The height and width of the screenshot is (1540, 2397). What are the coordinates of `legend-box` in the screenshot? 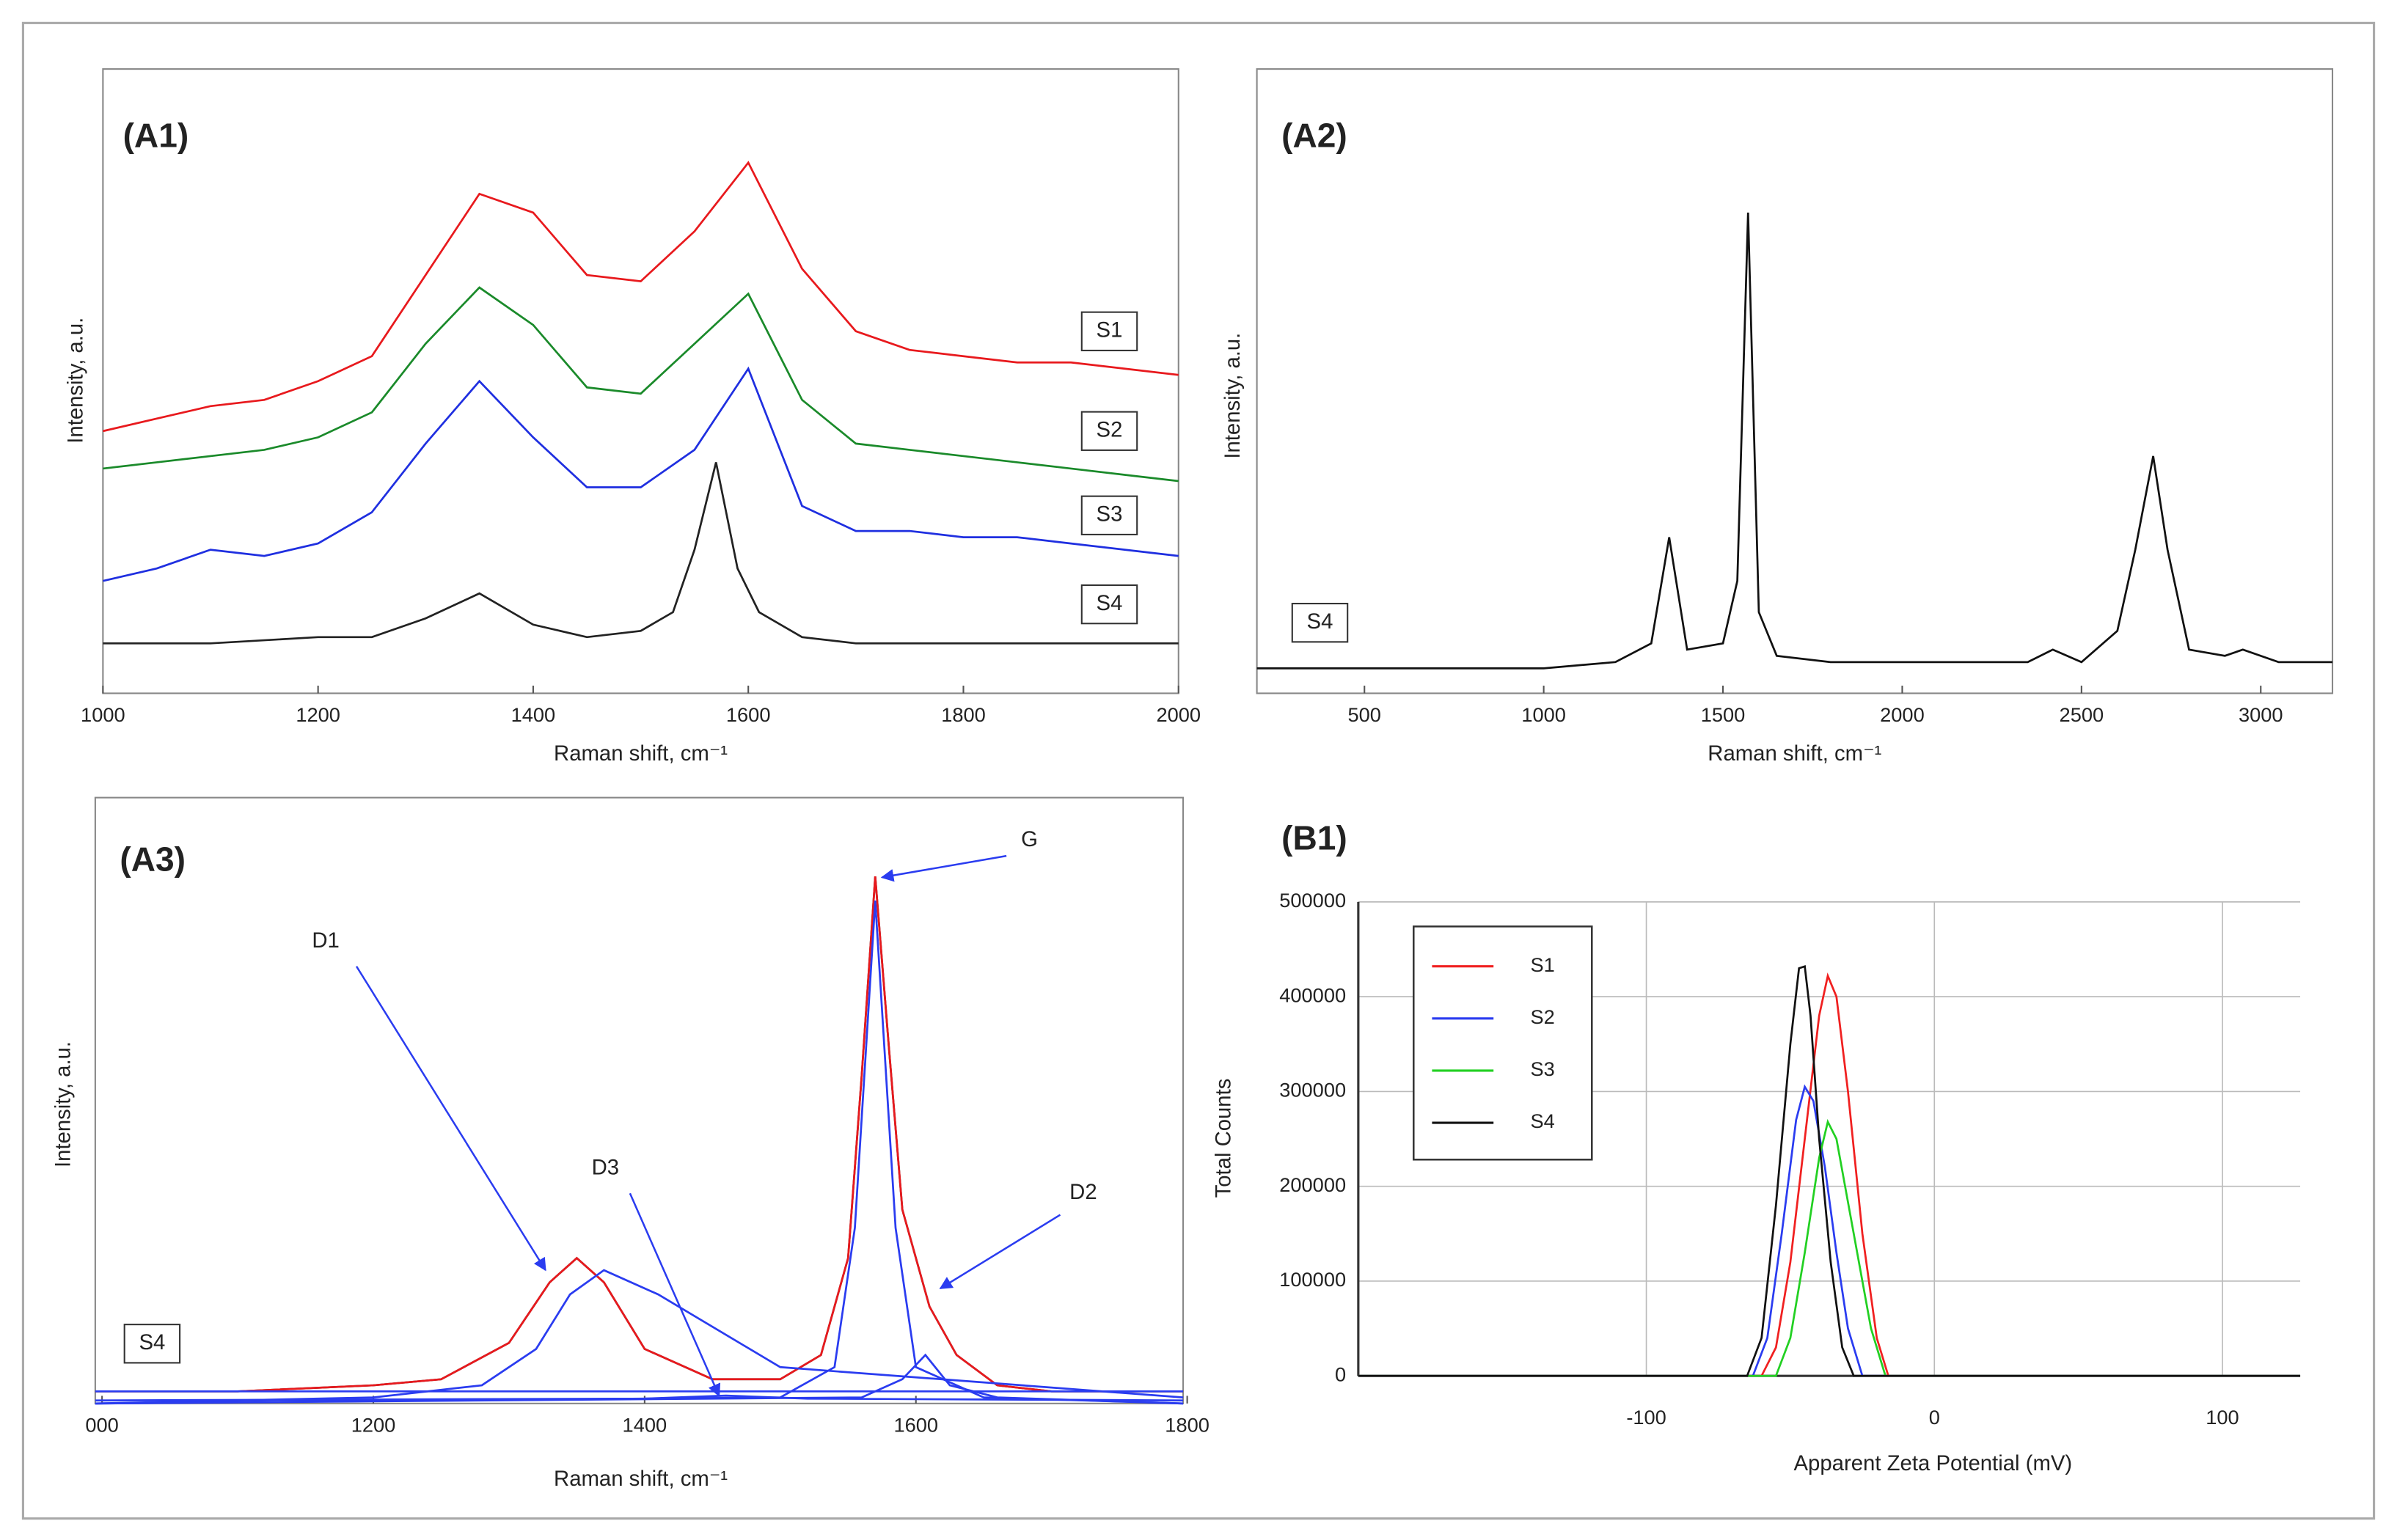 It's located at (1503, 1043).